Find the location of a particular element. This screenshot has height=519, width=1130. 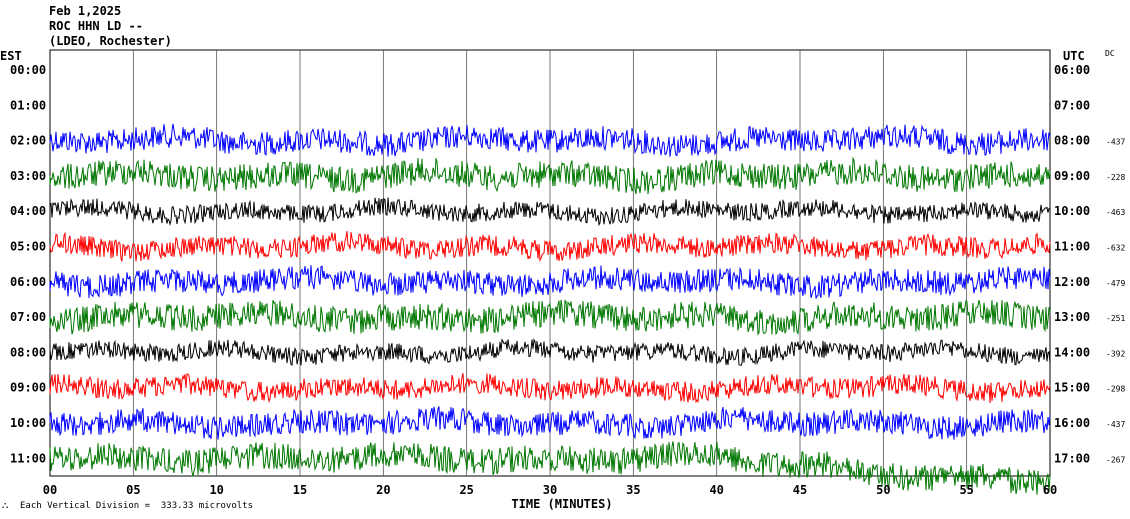

x-tick-label: 55 is located at coordinates (966, 490).